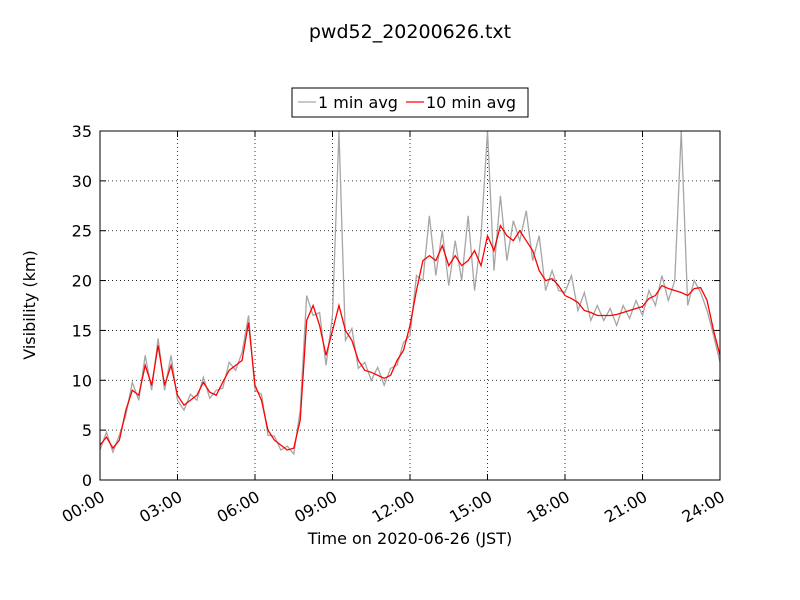 Image resolution: width=800 pixels, height=600 pixels. Describe the element at coordinates (82, 131) in the screenshot. I see `y-tick-label: 35` at that location.